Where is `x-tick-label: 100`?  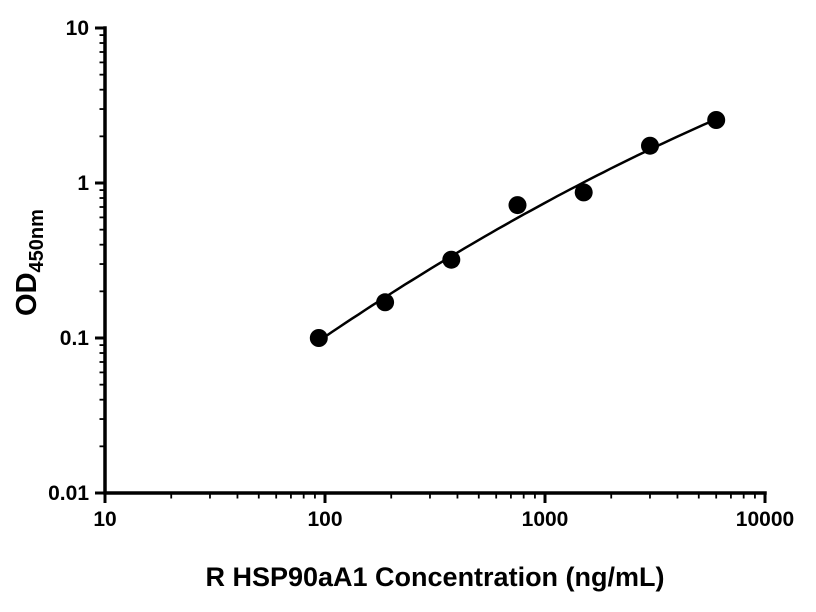
x-tick-label: 100 is located at coordinates (324, 519).